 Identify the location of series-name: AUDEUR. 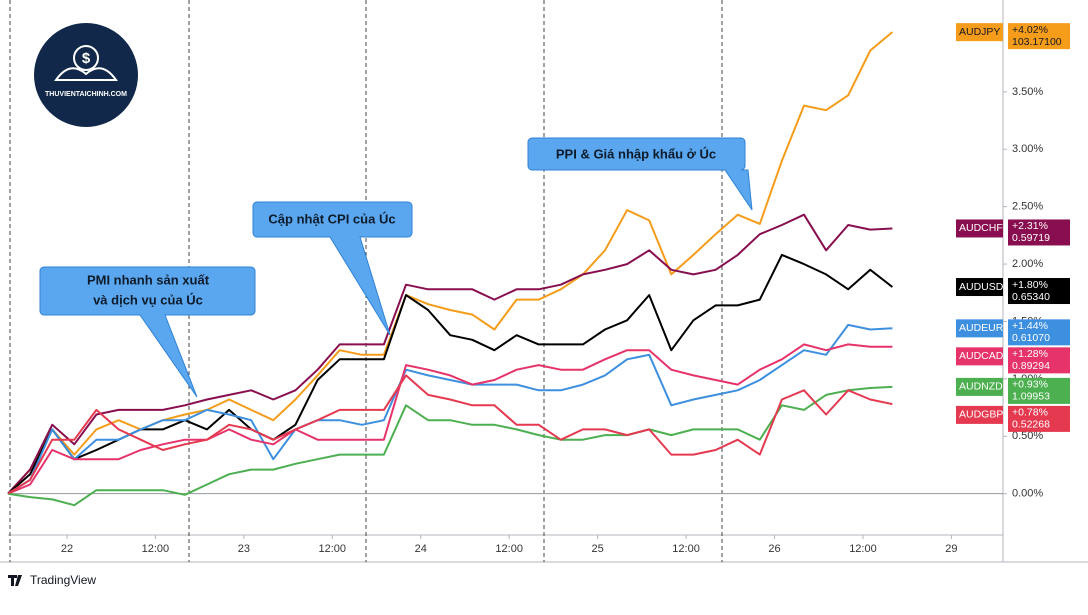
(981, 328).